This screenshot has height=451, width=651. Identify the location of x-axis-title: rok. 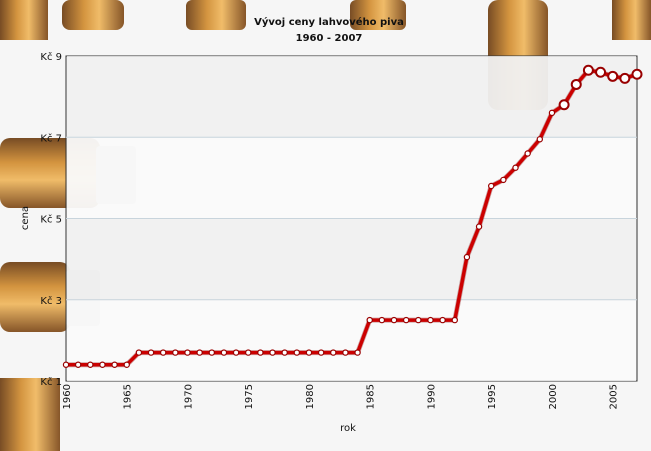
(348, 428).